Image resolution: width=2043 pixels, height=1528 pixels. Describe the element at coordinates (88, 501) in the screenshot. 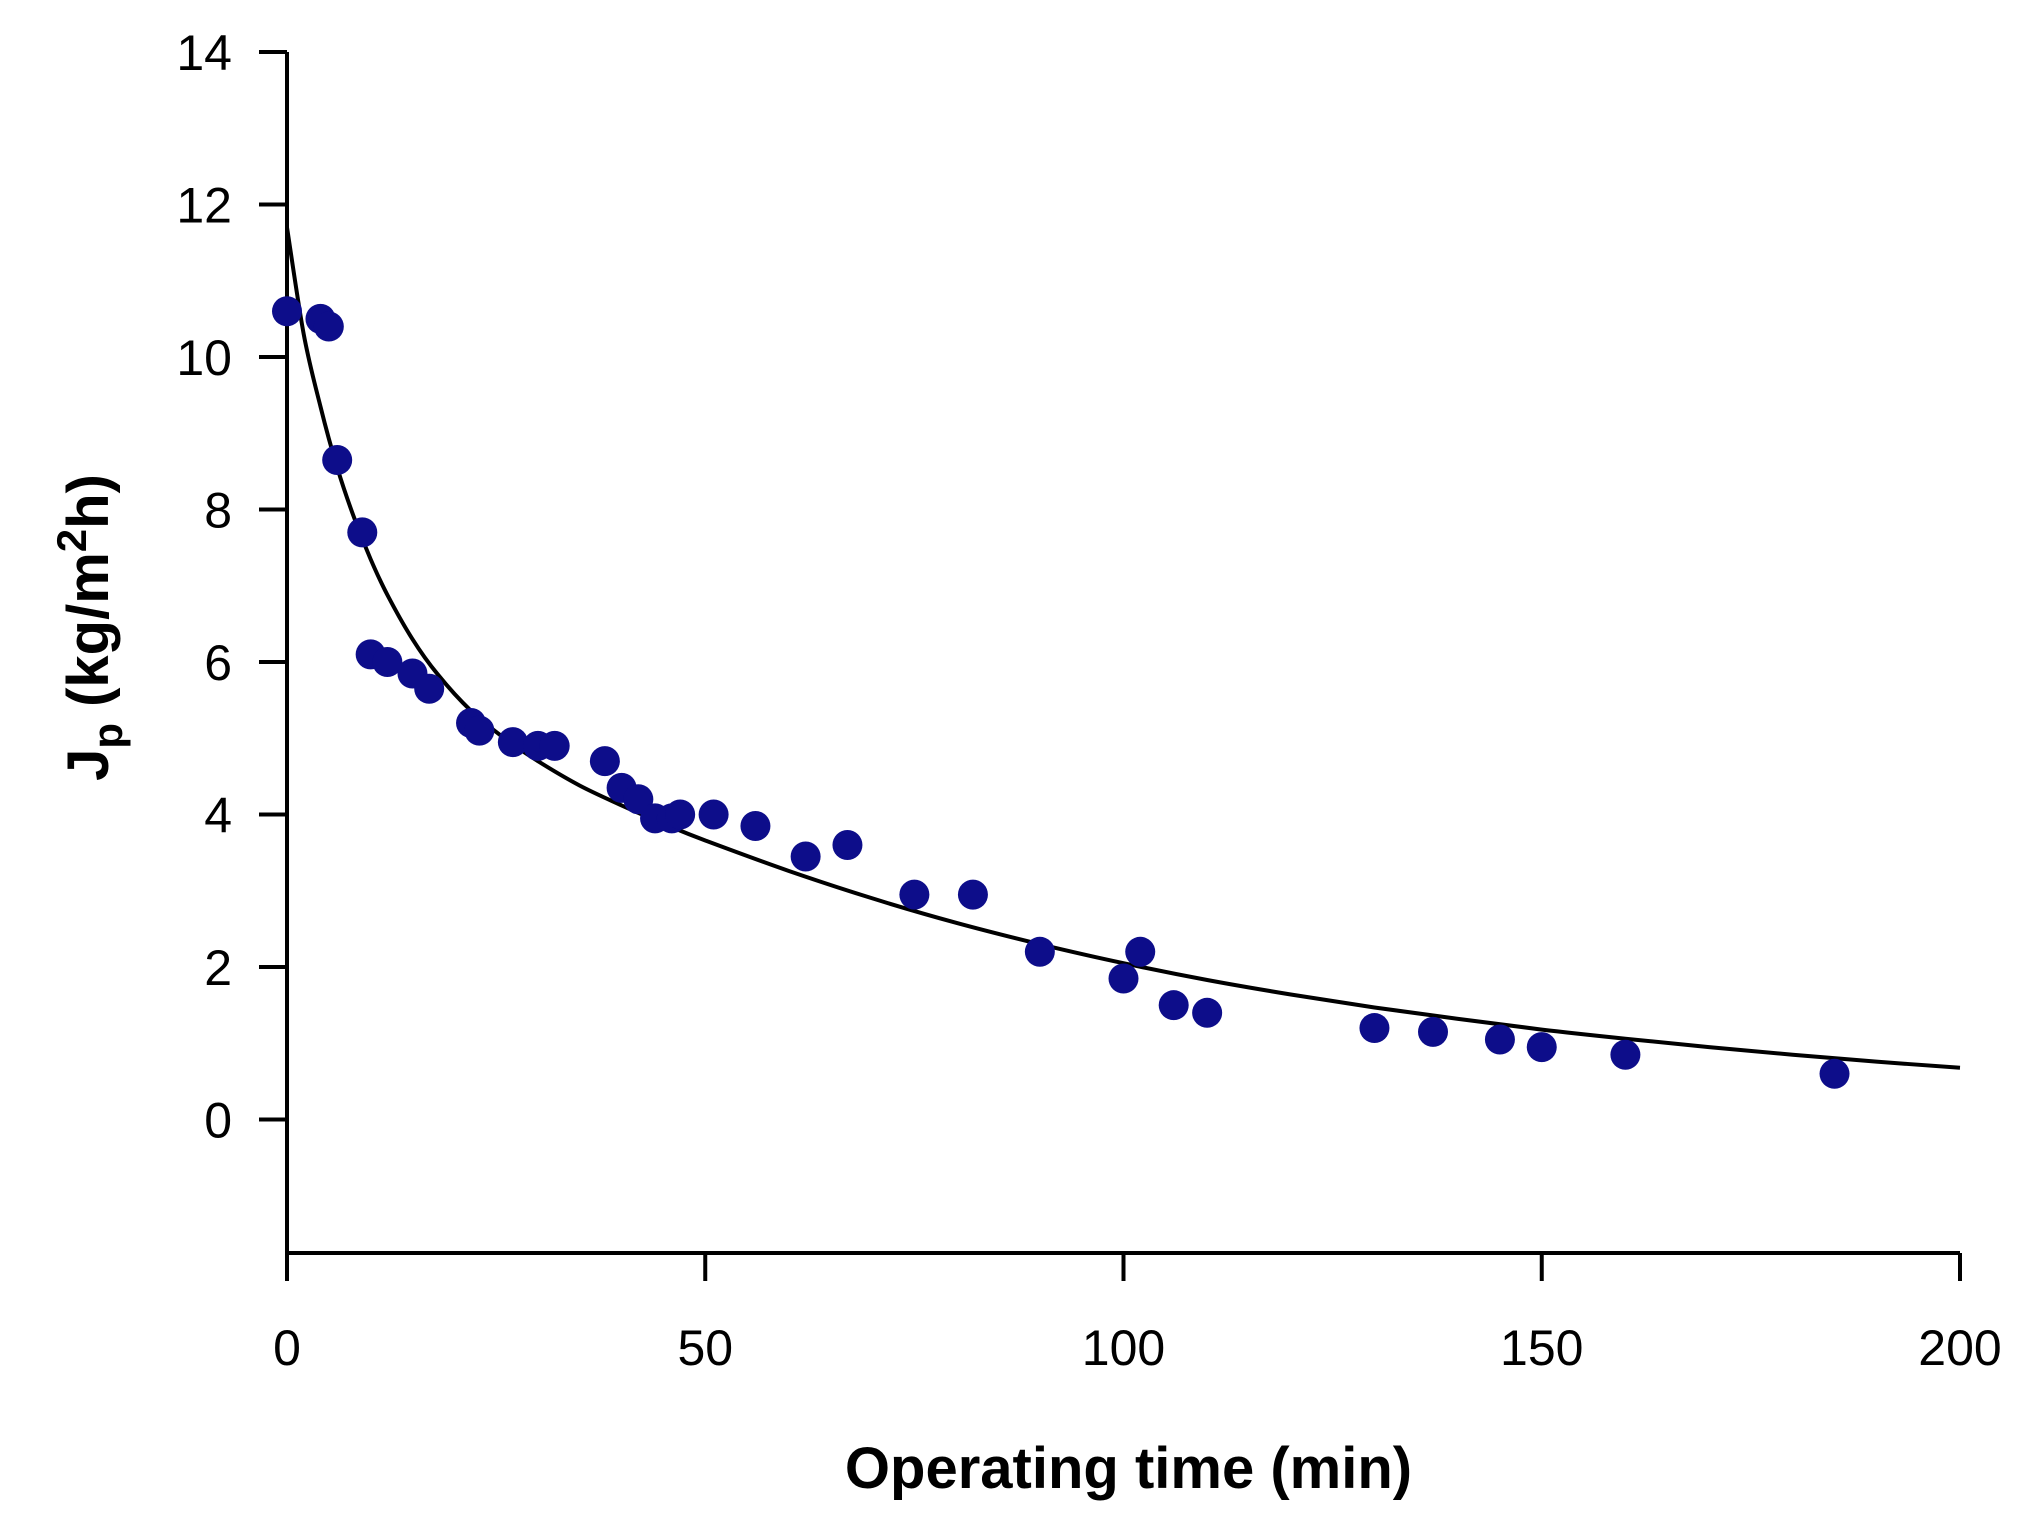

I see `y-axis-title-units-close: h)` at that location.